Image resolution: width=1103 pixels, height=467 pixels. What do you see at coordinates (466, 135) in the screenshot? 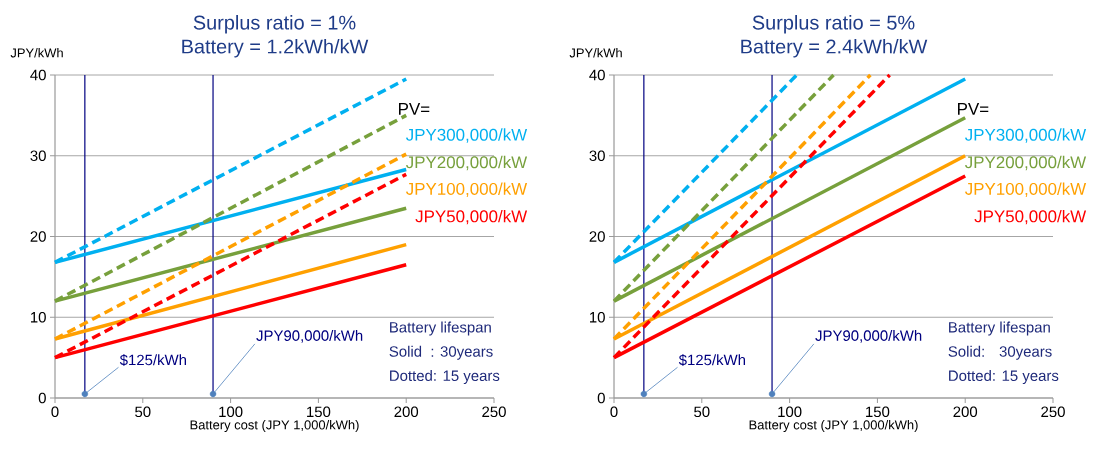
I see `series-label: JPY300,000/kW` at bounding box center [466, 135].